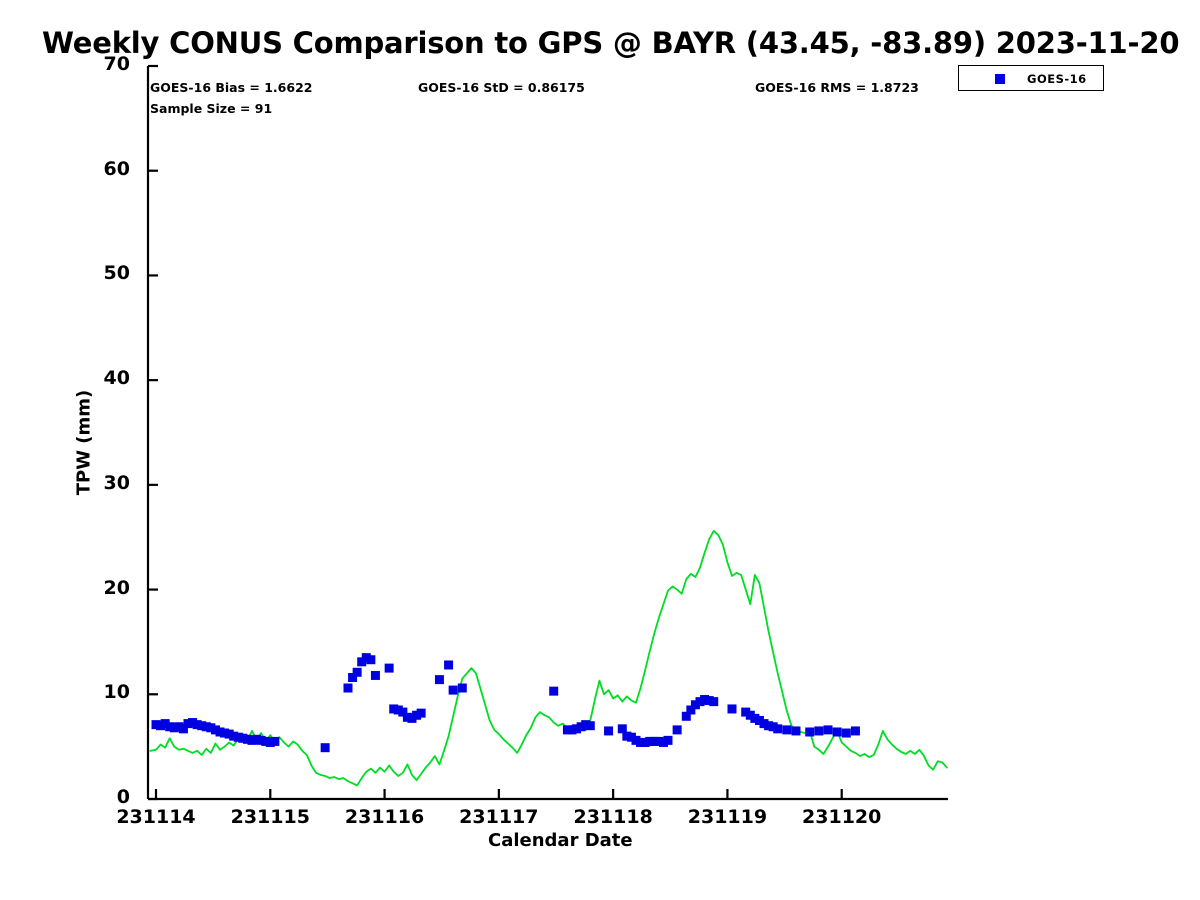 This screenshot has height=900, width=1200. Describe the element at coordinates (270, 817) in the screenshot. I see `x-tick-label: 231115` at that location.